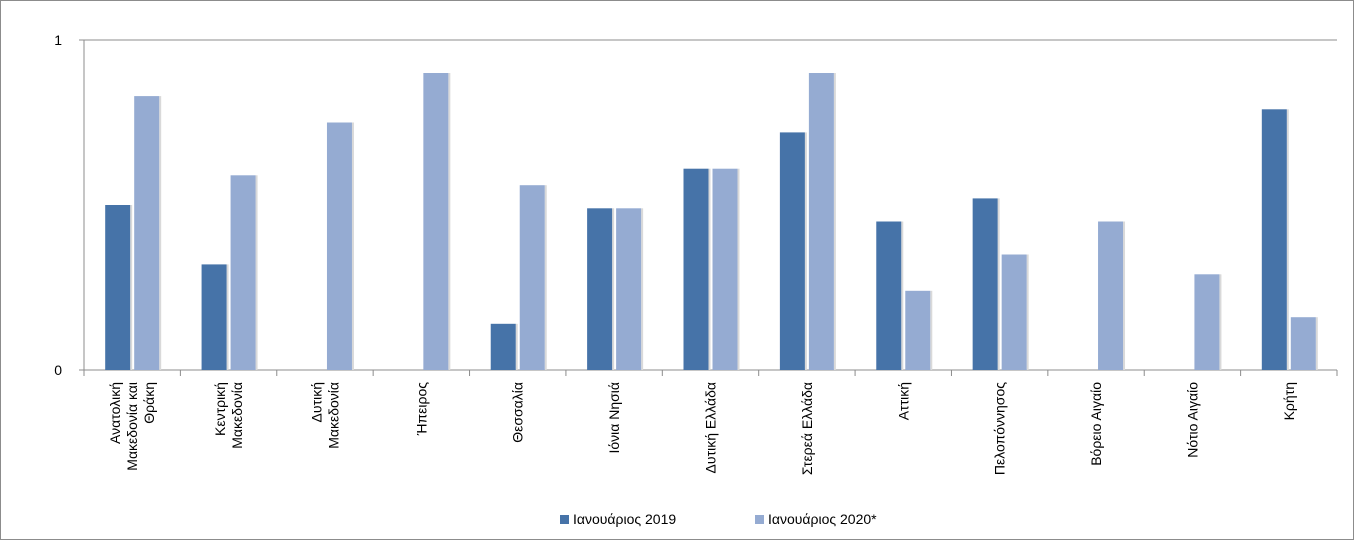 The height and width of the screenshot is (540, 1354). I want to click on category-label: Δυτική, so click(316, 402).